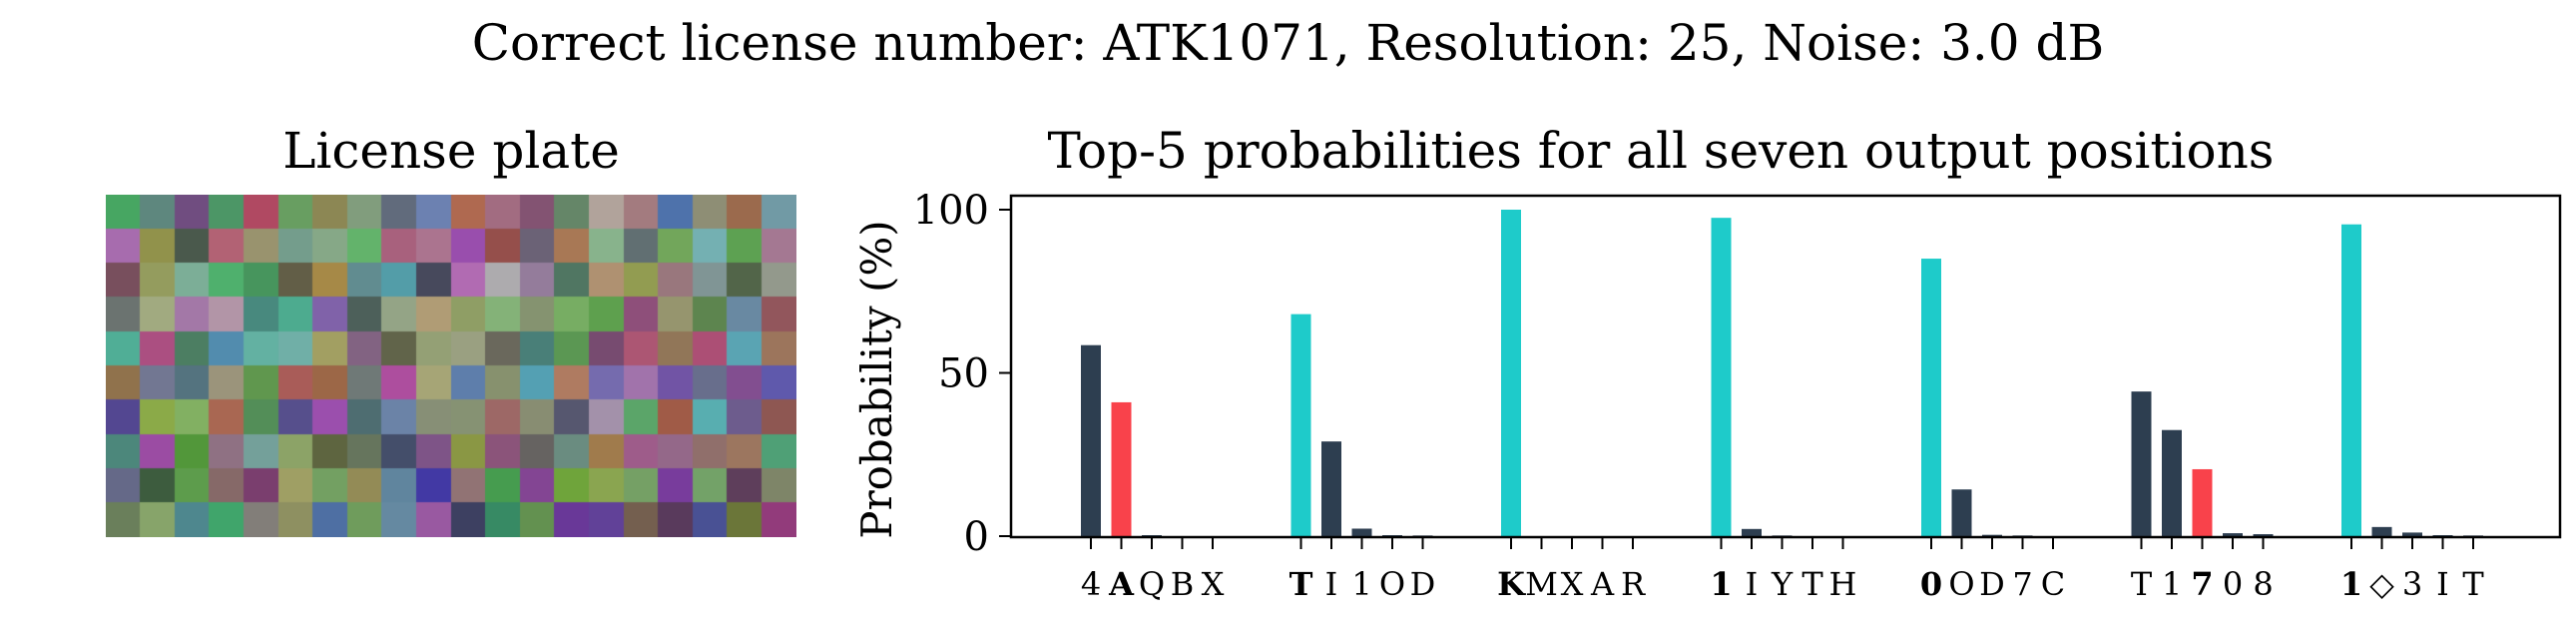 This screenshot has height=636, width=2576. I want to click on x-tick-label-pos5-4: 7, so click(2022, 584).